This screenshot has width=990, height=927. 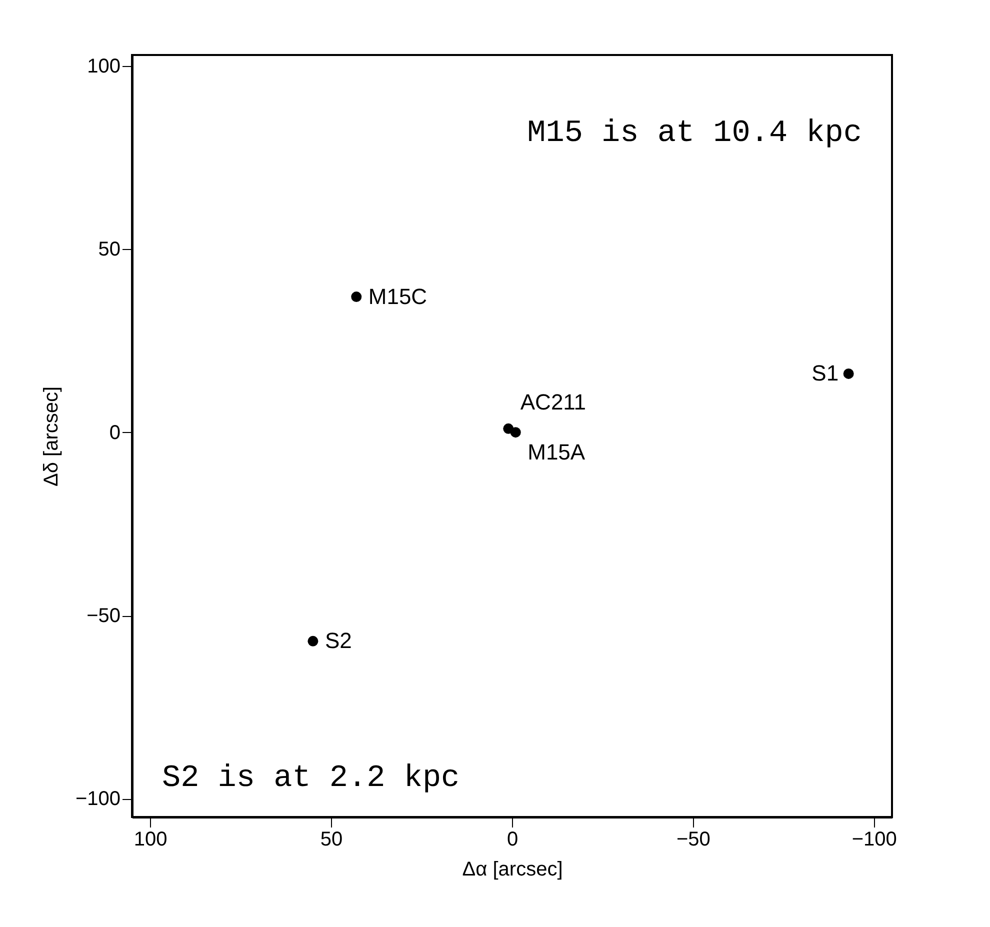 What do you see at coordinates (557, 451) in the screenshot?
I see `annotation: M15A` at bounding box center [557, 451].